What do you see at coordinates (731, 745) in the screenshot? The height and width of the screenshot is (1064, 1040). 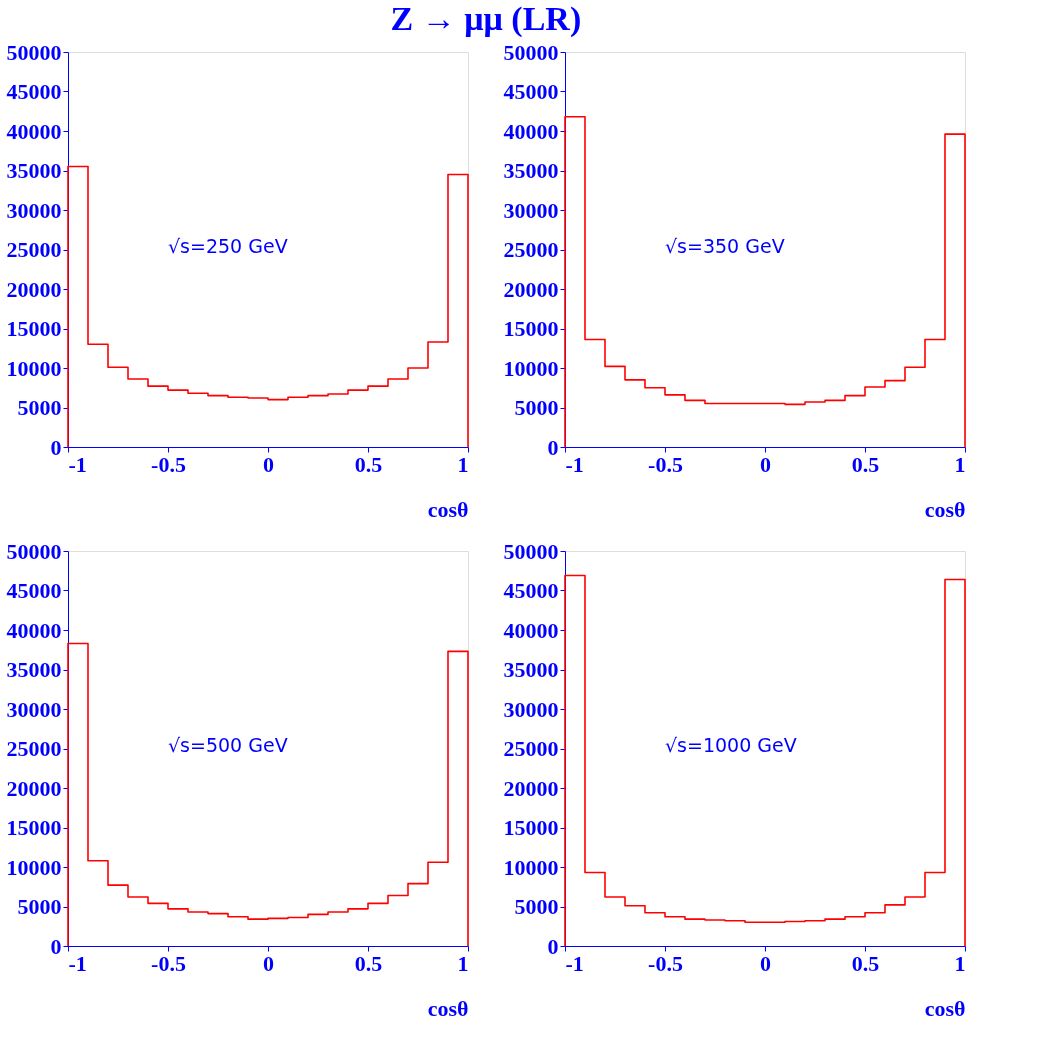 I see `annotation: √s=1000 GeV` at bounding box center [731, 745].